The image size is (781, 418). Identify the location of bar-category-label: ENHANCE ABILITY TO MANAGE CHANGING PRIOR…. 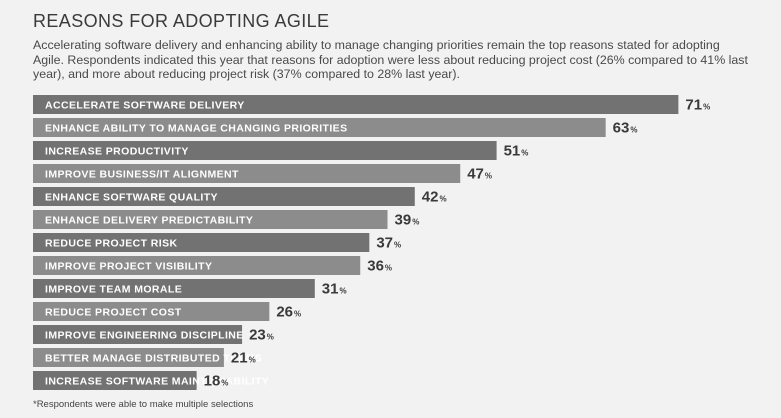
(196, 129).